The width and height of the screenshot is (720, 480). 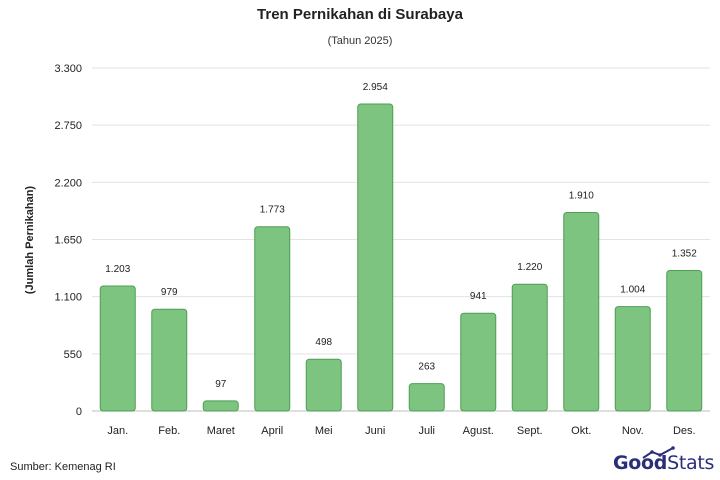 What do you see at coordinates (324, 431) in the screenshot?
I see `x-tick-label: Mei` at bounding box center [324, 431].